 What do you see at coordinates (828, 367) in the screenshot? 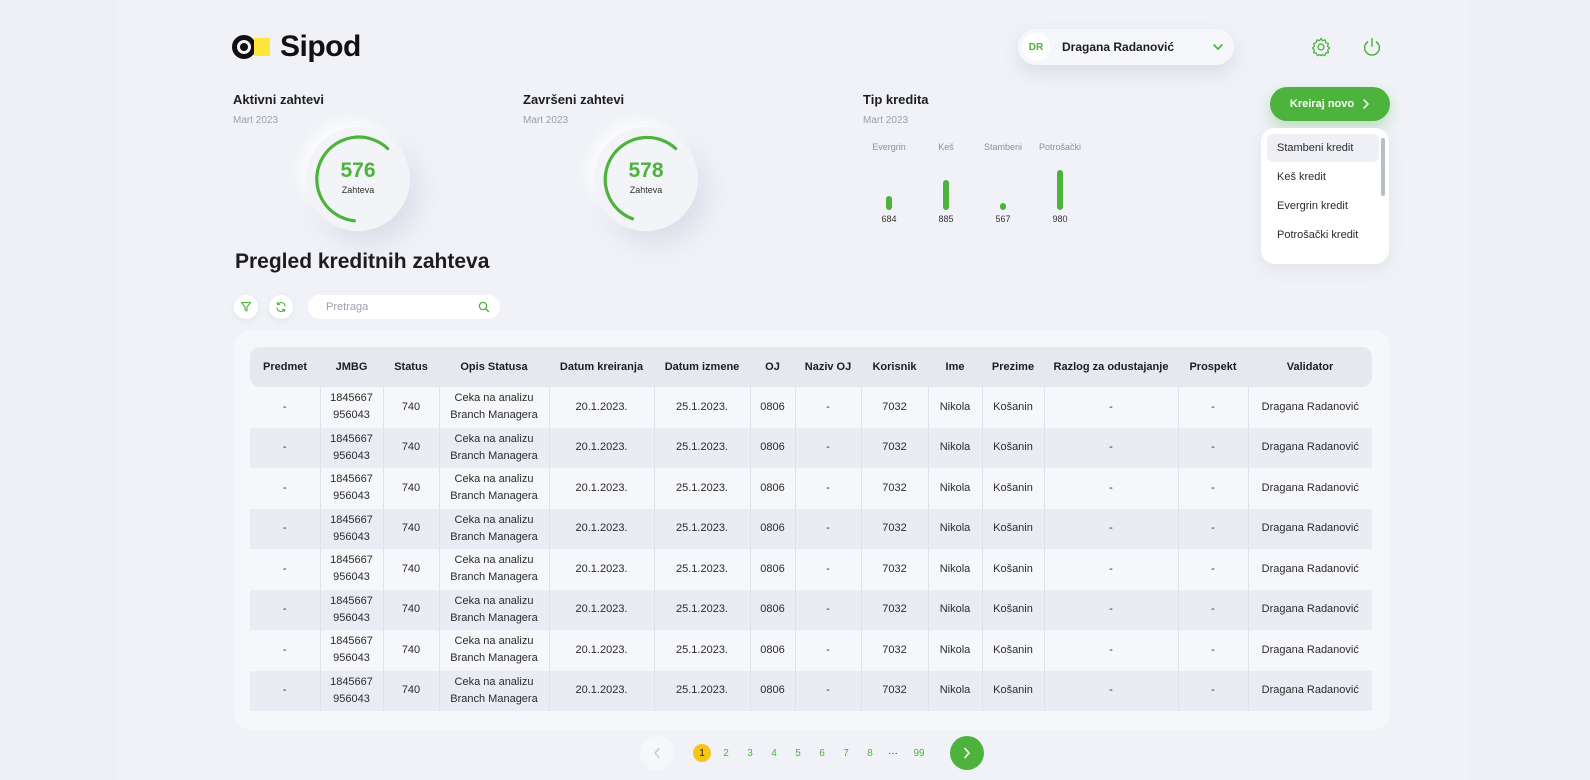
I see `column-header: Naziv OJ` at bounding box center [828, 367].